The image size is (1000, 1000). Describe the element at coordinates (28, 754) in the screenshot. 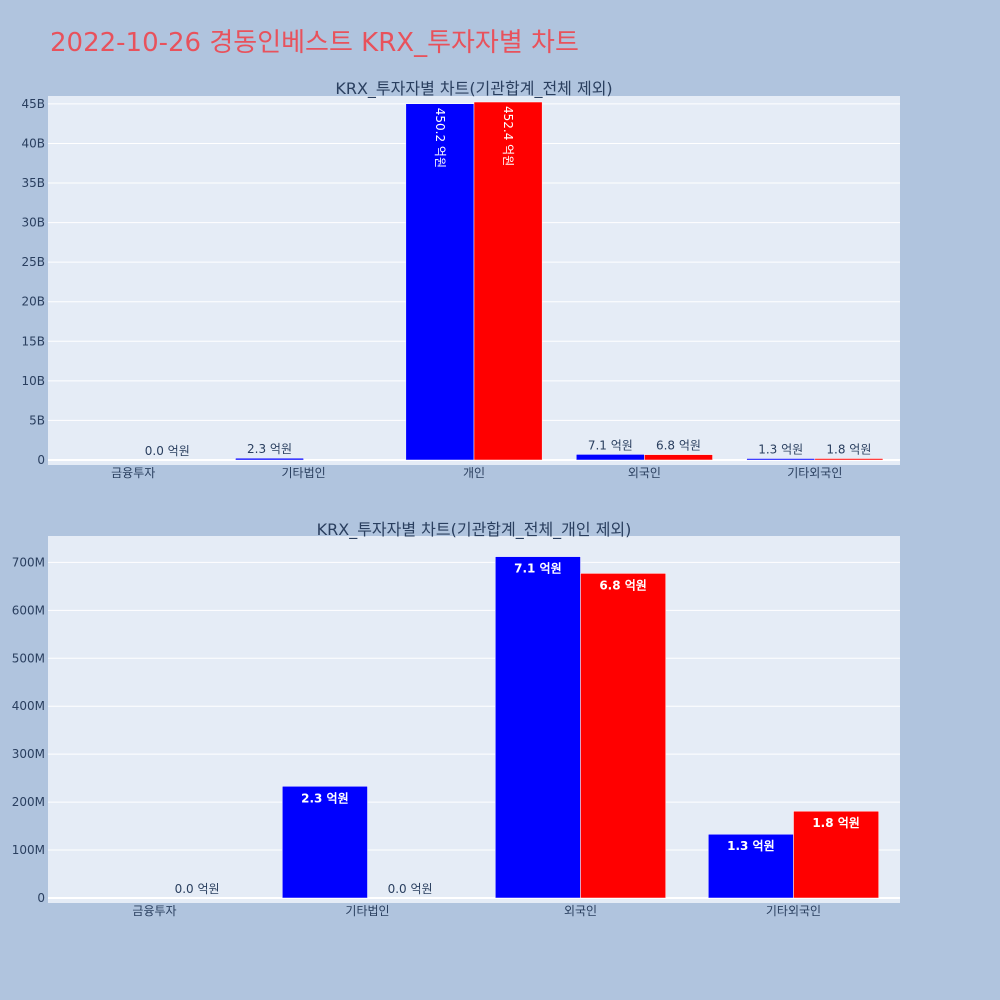

I see `y-tick-label: 300M` at that location.